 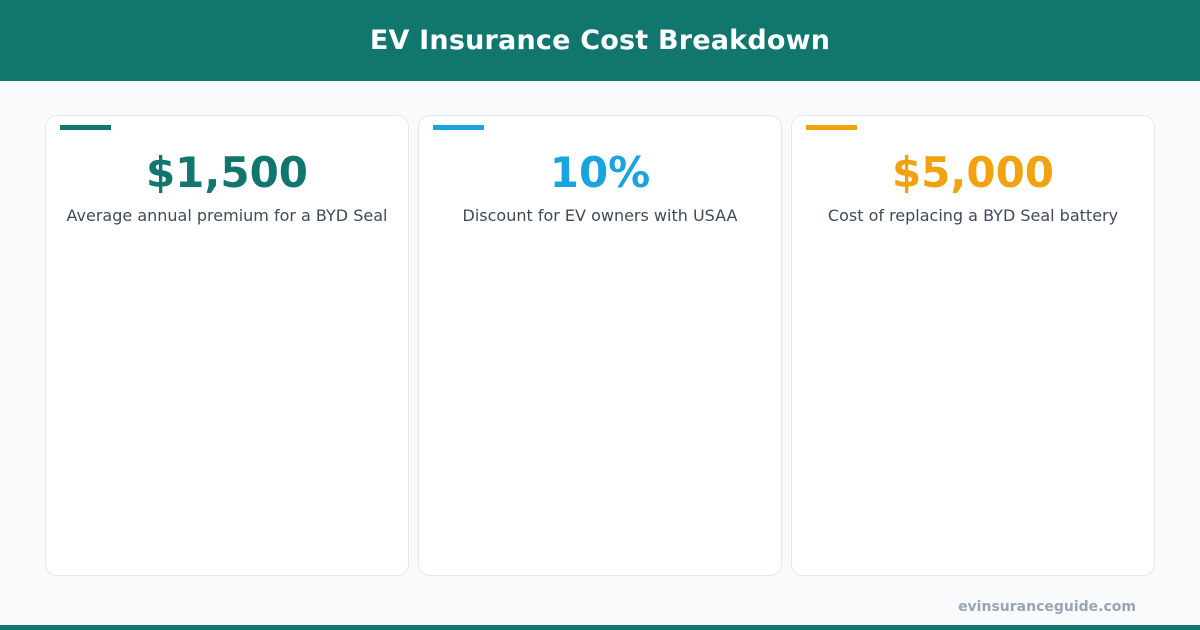 I want to click on stat-label: Discount for EV owners with USAA, so click(x=600, y=215).